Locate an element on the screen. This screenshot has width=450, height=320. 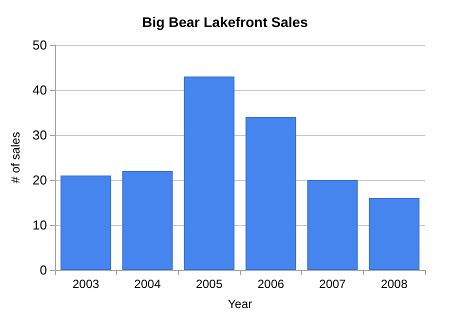
x-axis-title: Year is located at coordinates (240, 304).